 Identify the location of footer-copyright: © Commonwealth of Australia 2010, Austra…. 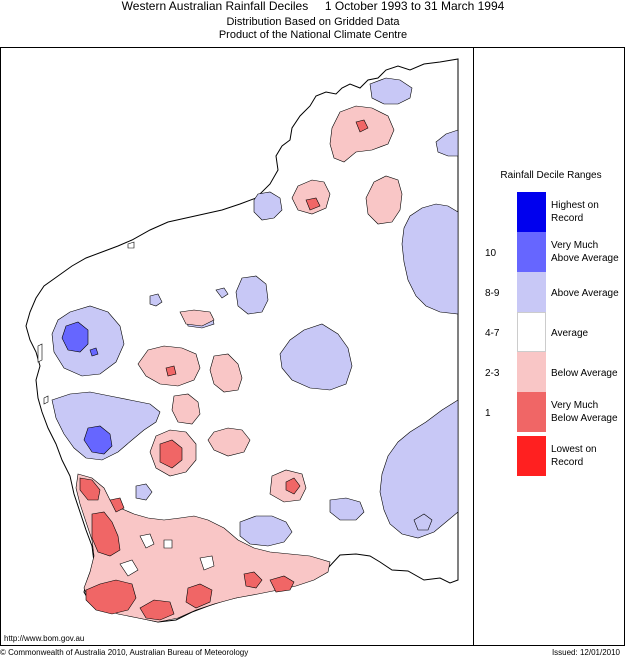
(124, 652).